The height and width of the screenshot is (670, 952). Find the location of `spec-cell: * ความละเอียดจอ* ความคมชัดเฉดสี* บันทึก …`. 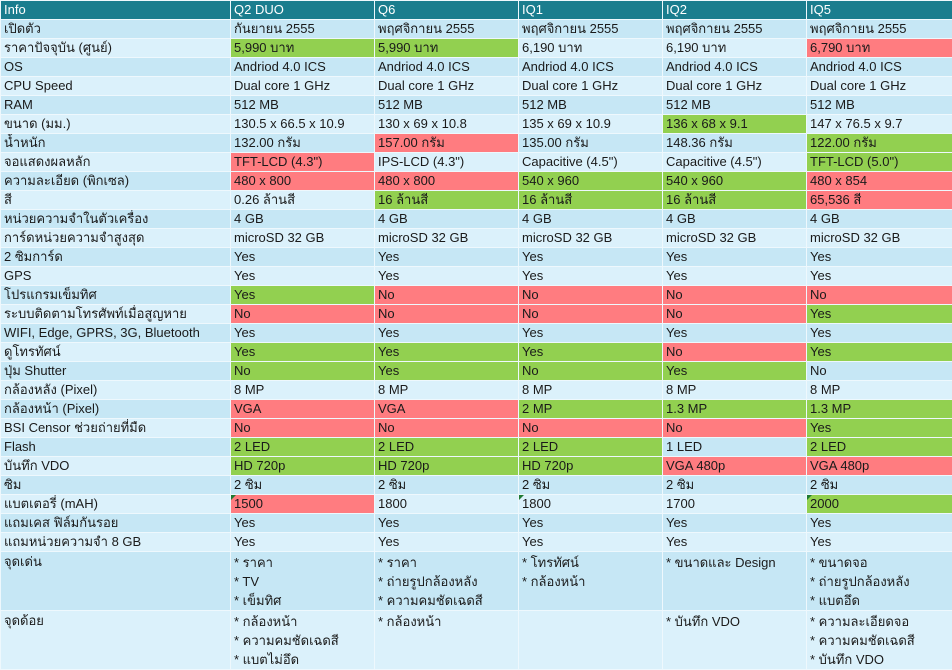

spec-cell: * ความละเอียดจอ* ความคมชัดเฉดสี* บันทึก … is located at coordinates (879, 640).